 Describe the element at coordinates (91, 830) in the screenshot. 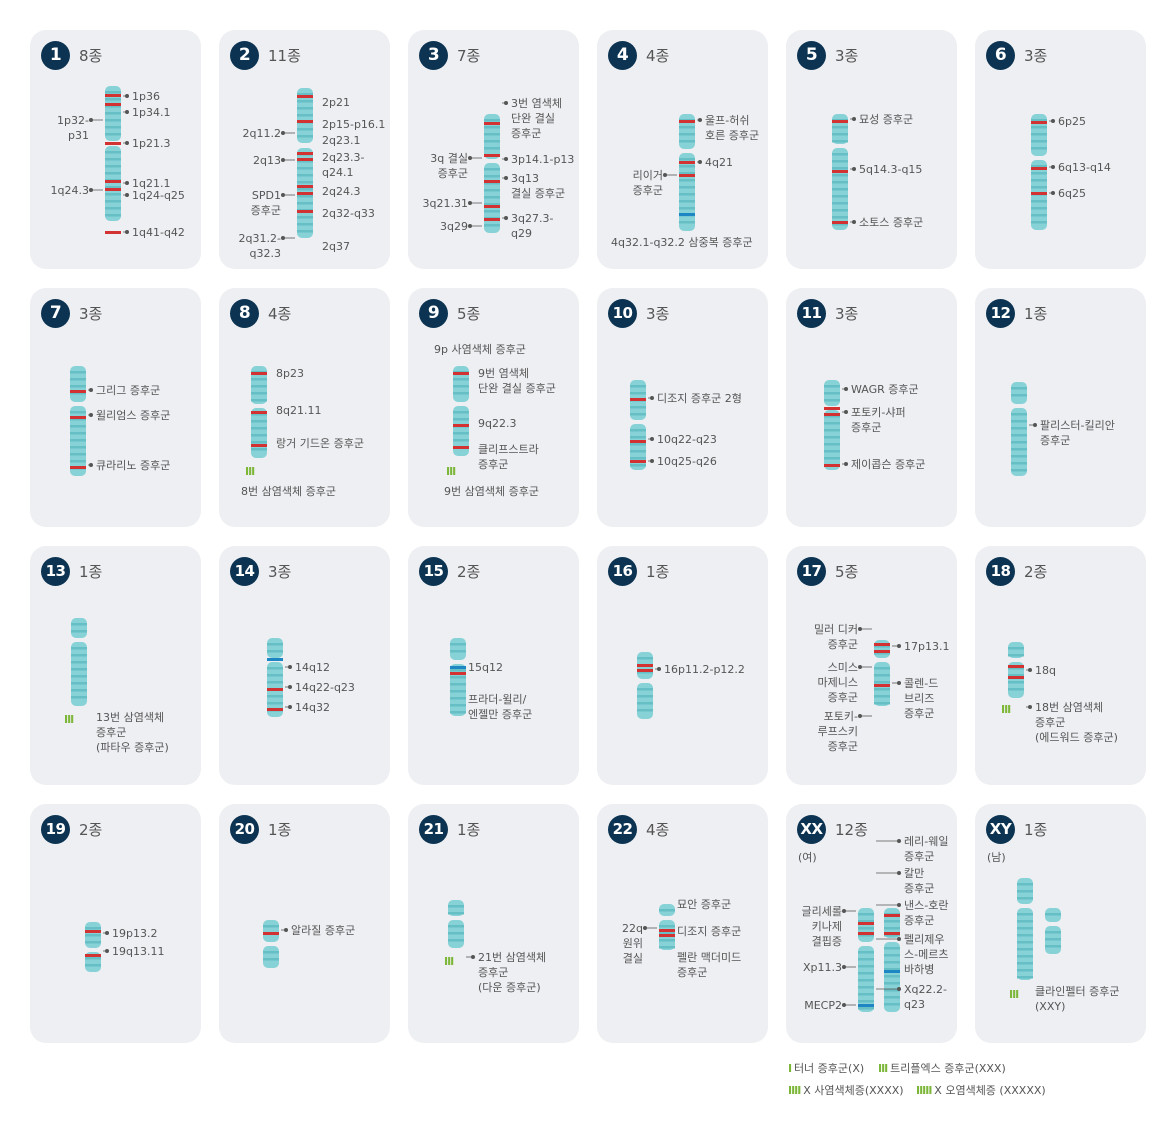

I see `syndrome-count: 2종` at that location.